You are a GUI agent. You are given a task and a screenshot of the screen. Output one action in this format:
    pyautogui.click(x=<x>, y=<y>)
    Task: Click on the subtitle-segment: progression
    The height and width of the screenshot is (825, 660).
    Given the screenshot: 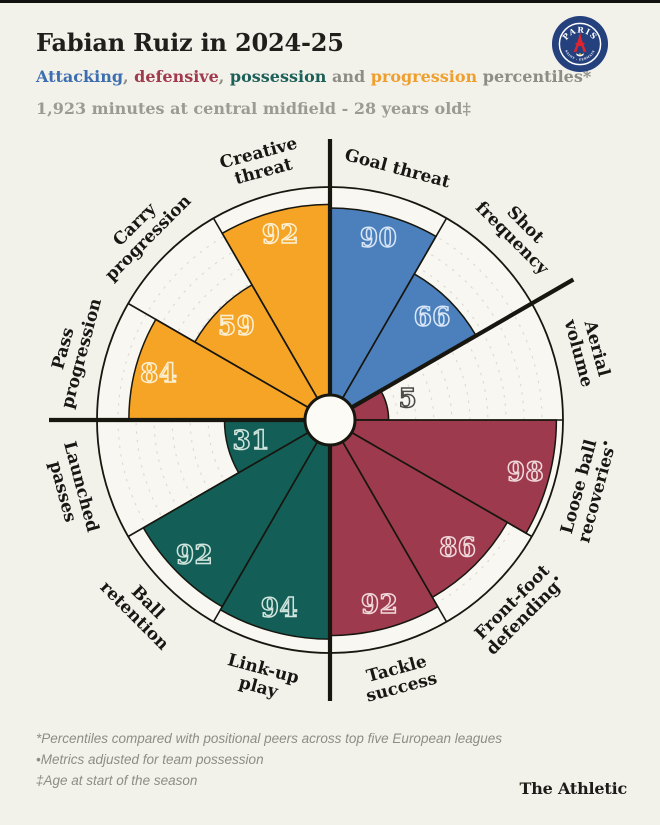 What is the action you would take?
    pyautogui.click(x=424, y=76)
    